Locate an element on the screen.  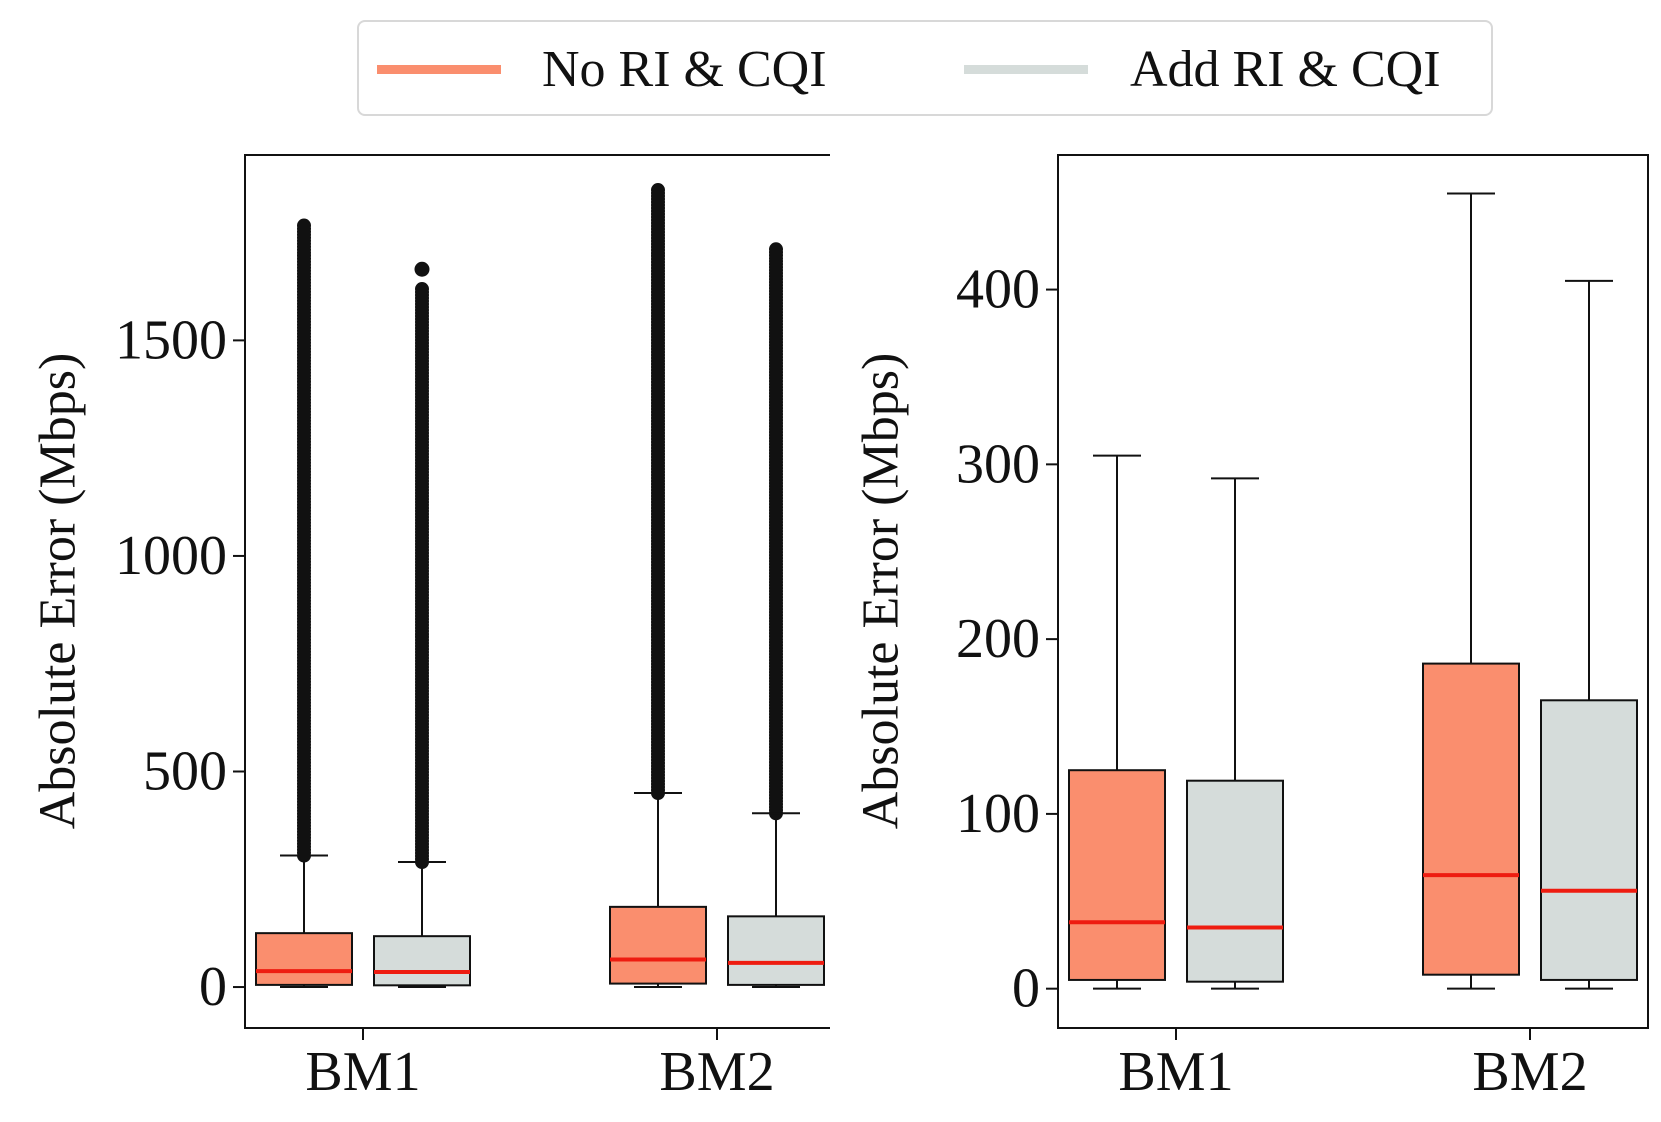
outlier-marker is located at coordinates (422, 269).